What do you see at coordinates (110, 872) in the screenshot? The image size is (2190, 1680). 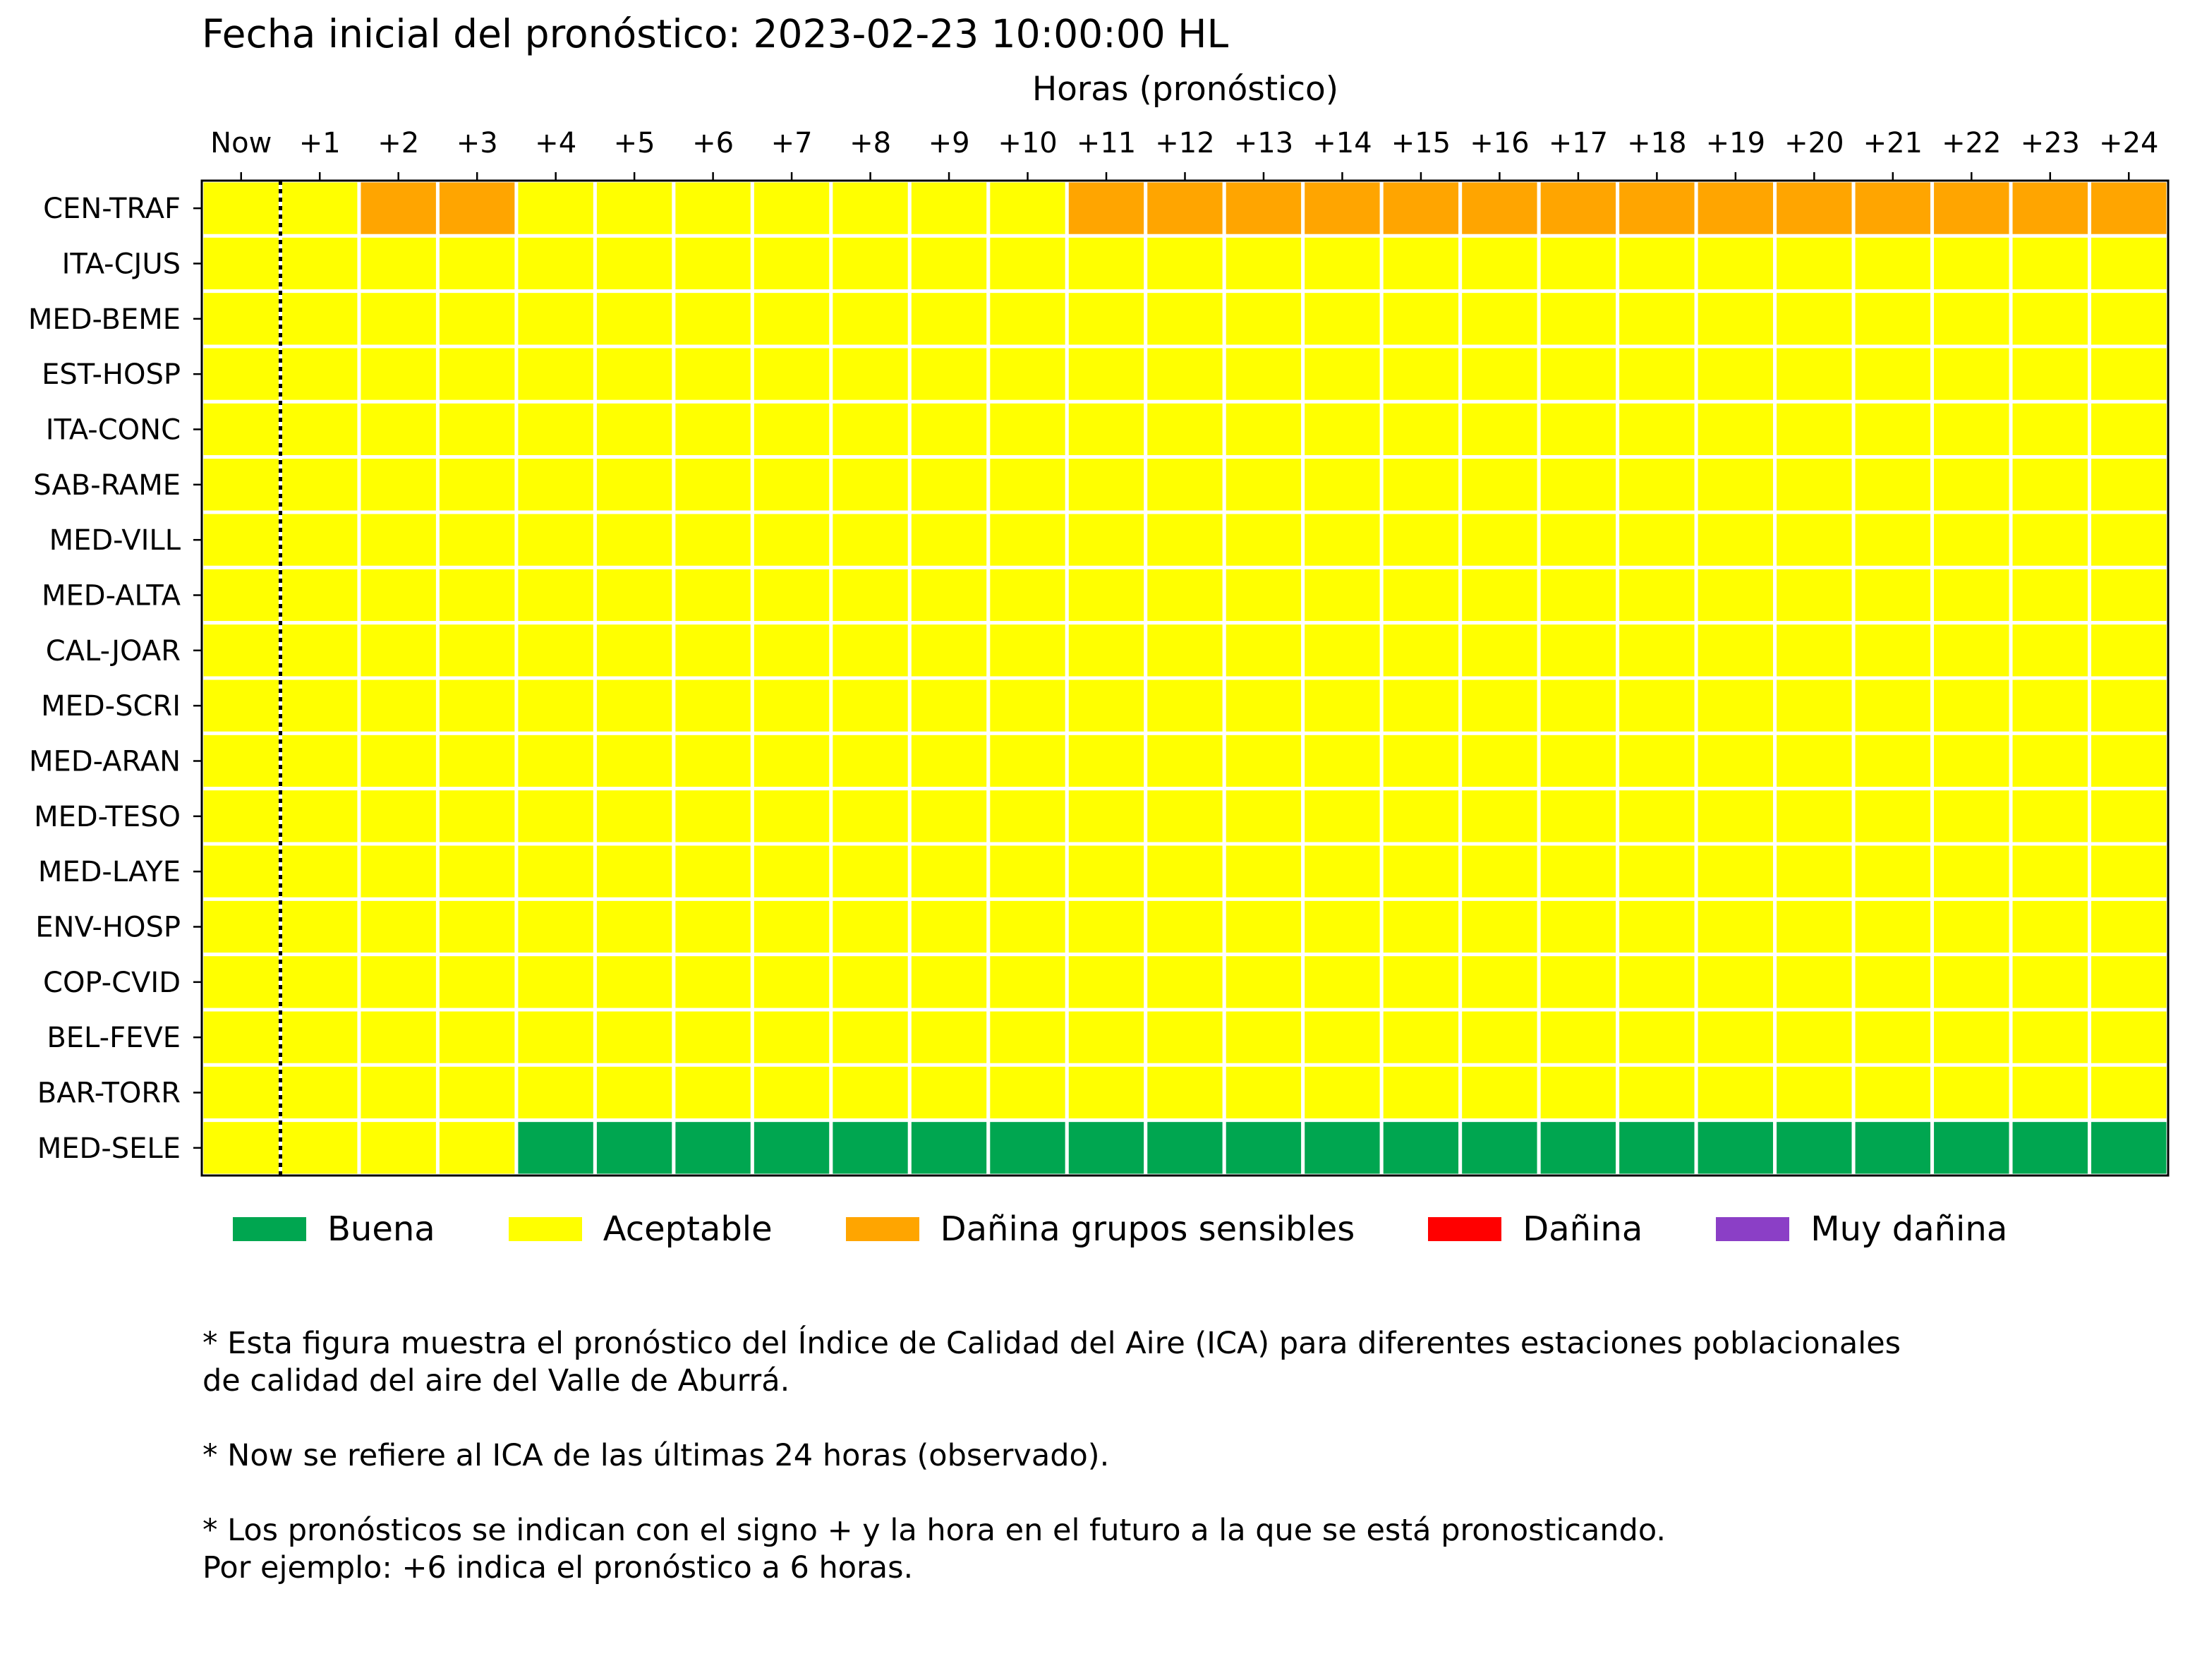 I see `y-tick-label: MED-LAYE` at bounding box center [110, 872].